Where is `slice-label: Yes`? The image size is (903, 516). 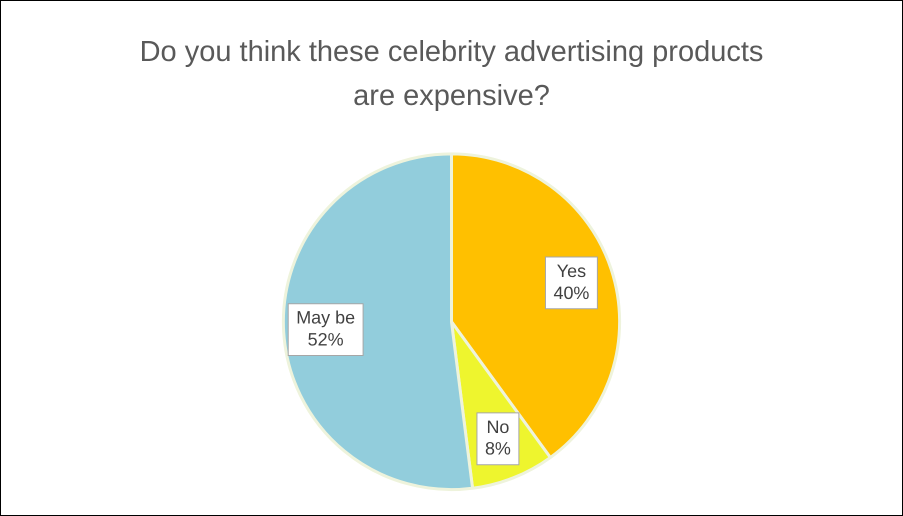
slice-label: Yes is located at coordinates (571, 270).